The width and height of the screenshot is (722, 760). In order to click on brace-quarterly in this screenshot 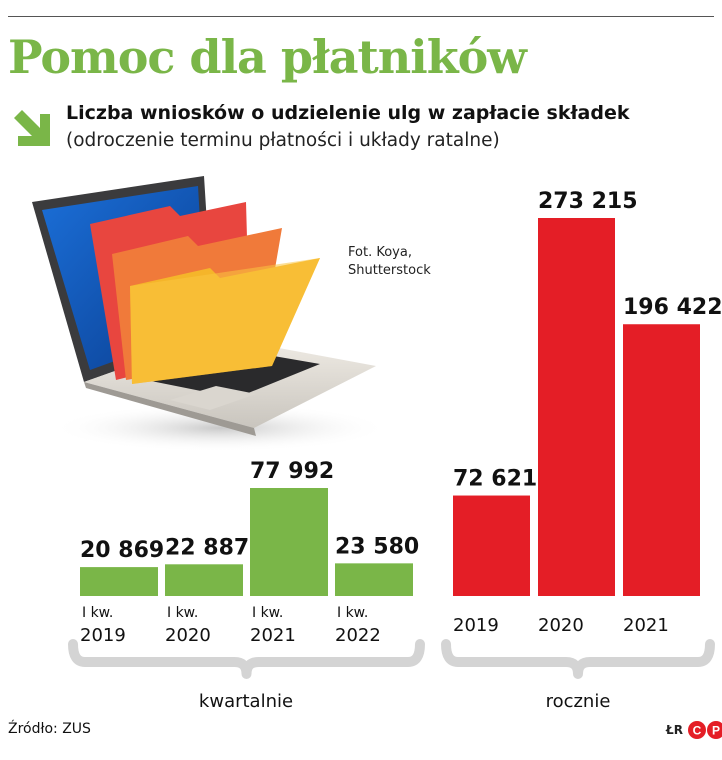, I will do `click(246, 659)`.